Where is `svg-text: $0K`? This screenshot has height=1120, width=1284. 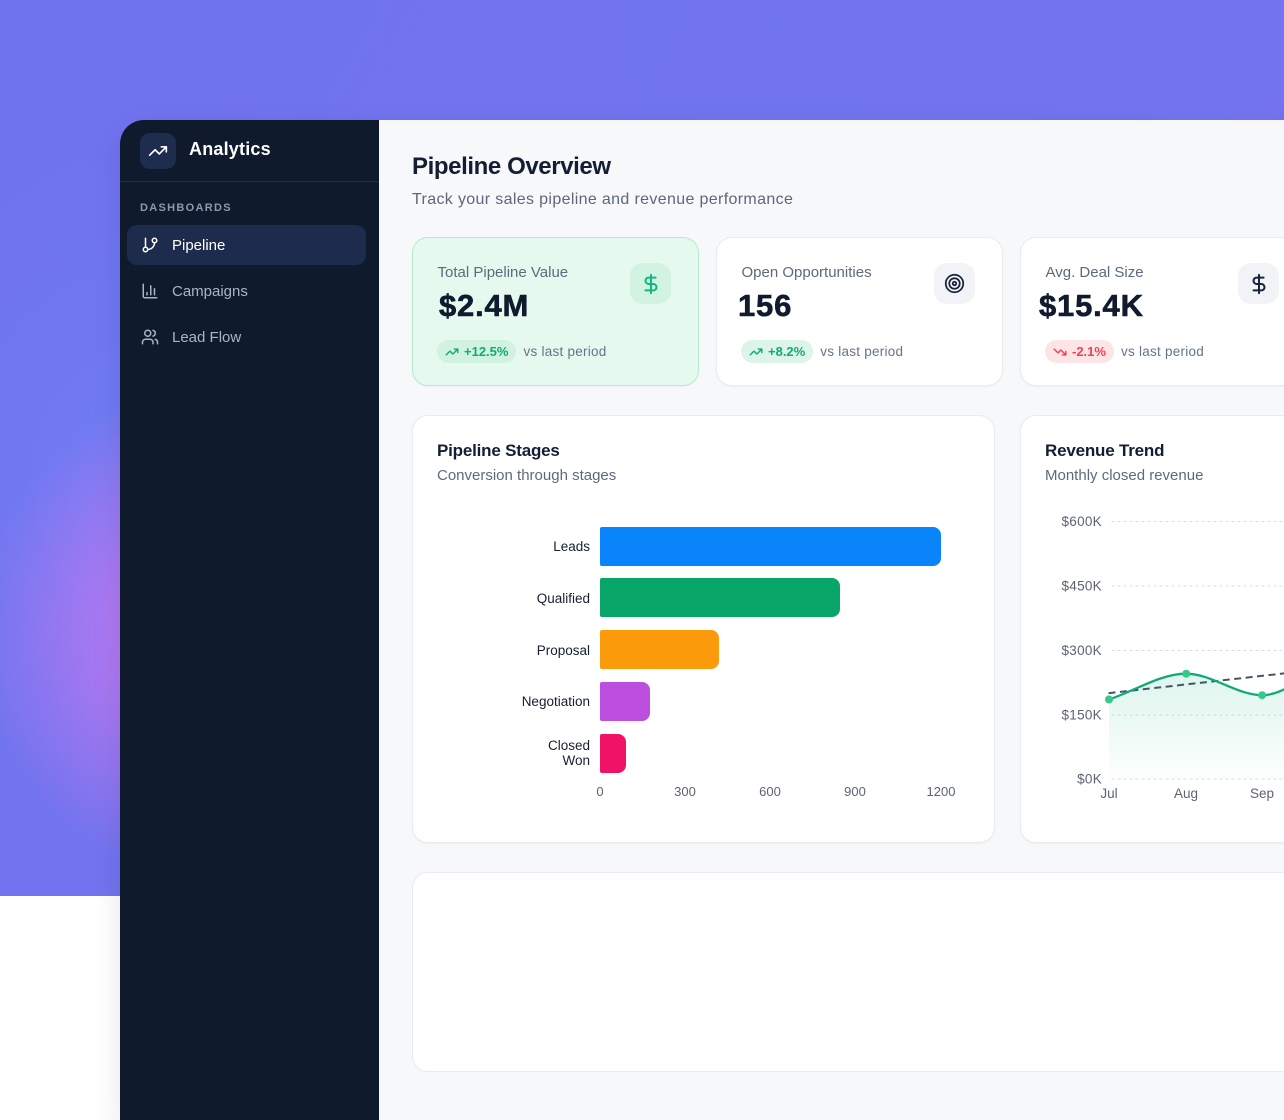
svg-text: $0K is located at coordinates (1089, 779).